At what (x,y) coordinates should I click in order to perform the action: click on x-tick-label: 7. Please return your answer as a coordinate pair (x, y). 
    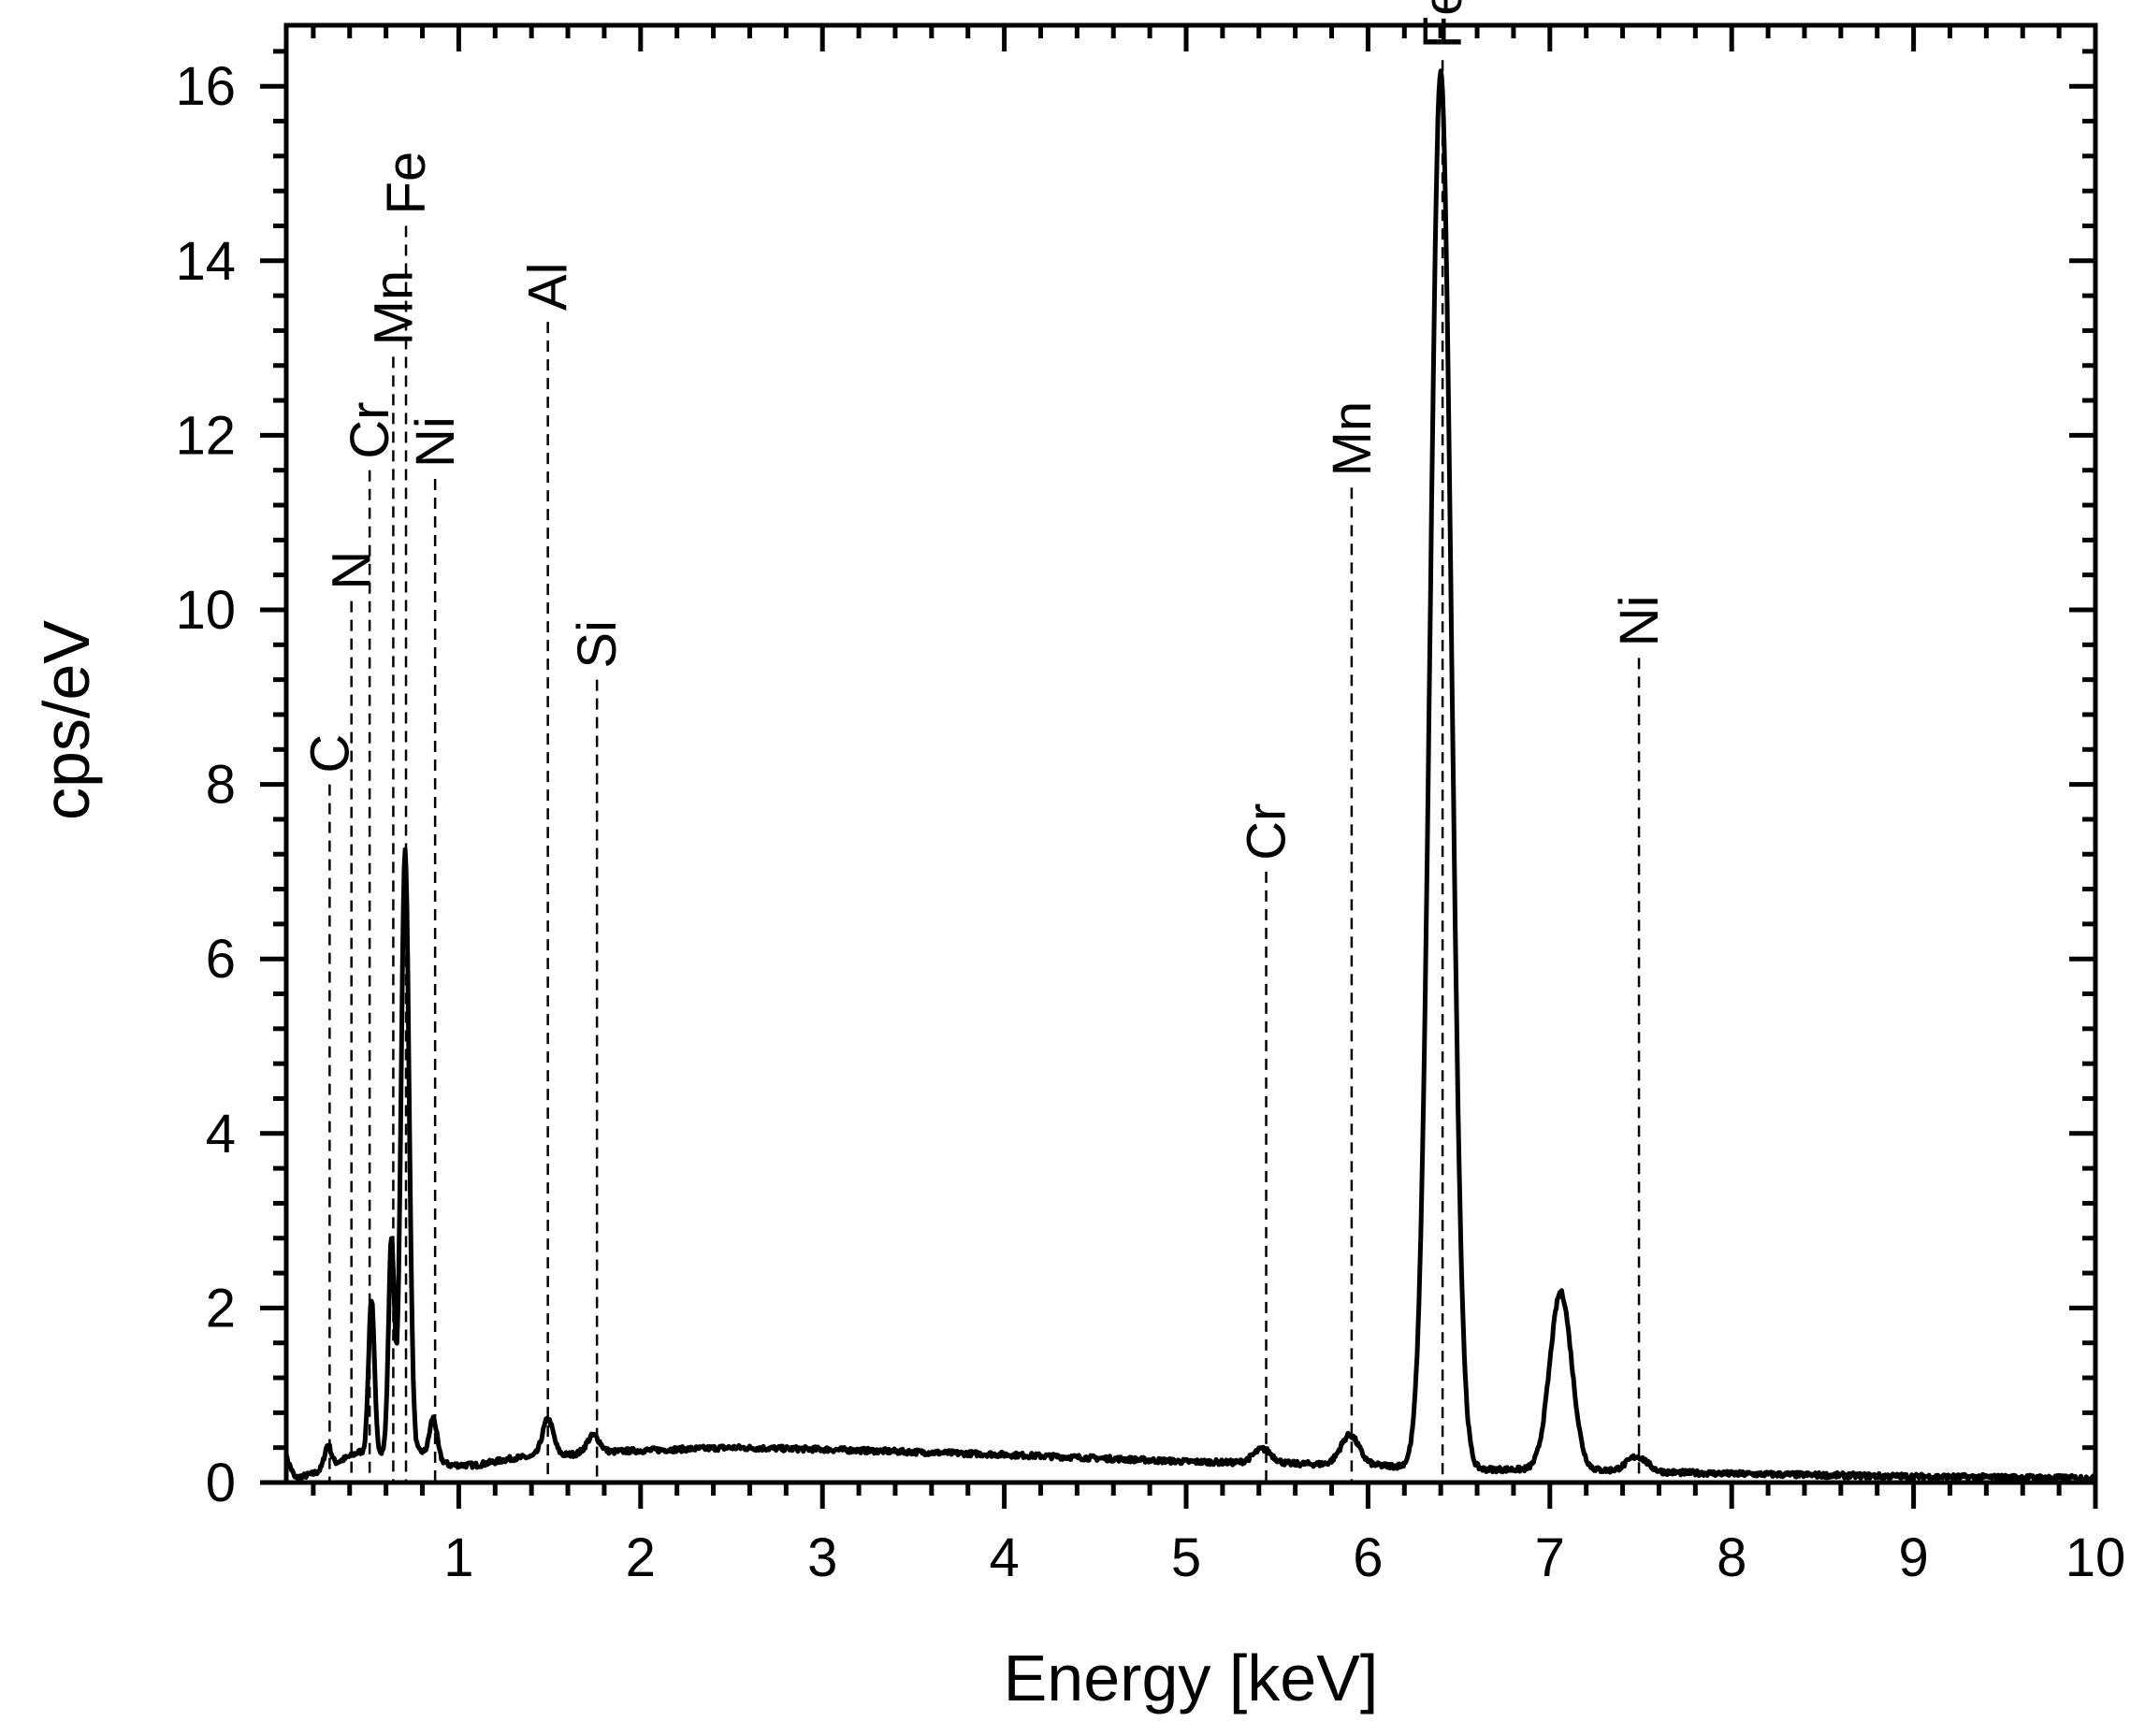
    Looking at the image, I should click on (1550, 1557).